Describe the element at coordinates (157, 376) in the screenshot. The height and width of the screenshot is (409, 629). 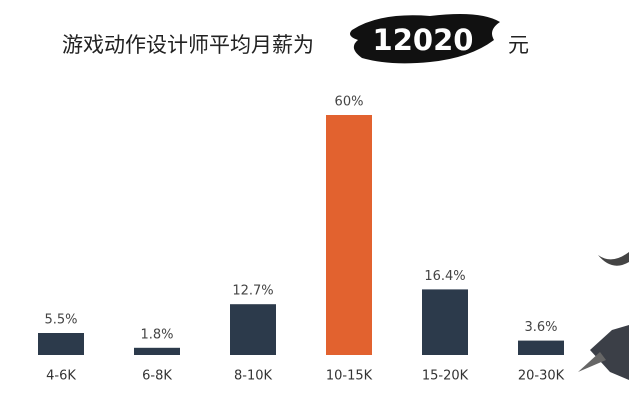
I see `x-tick-label: 6-8K` at that location.